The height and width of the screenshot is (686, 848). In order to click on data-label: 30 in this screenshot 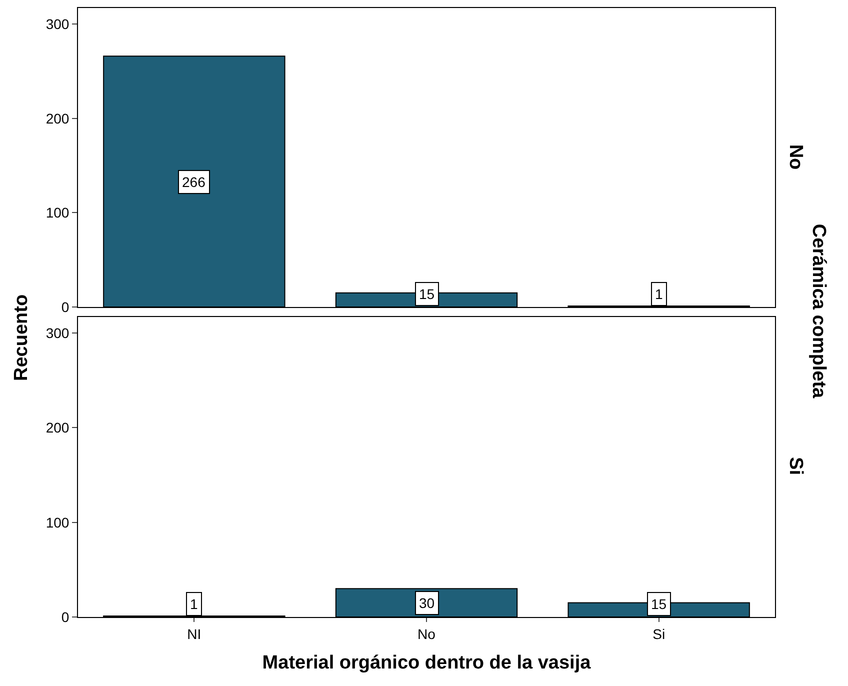, I will do `click(427, 603)`.